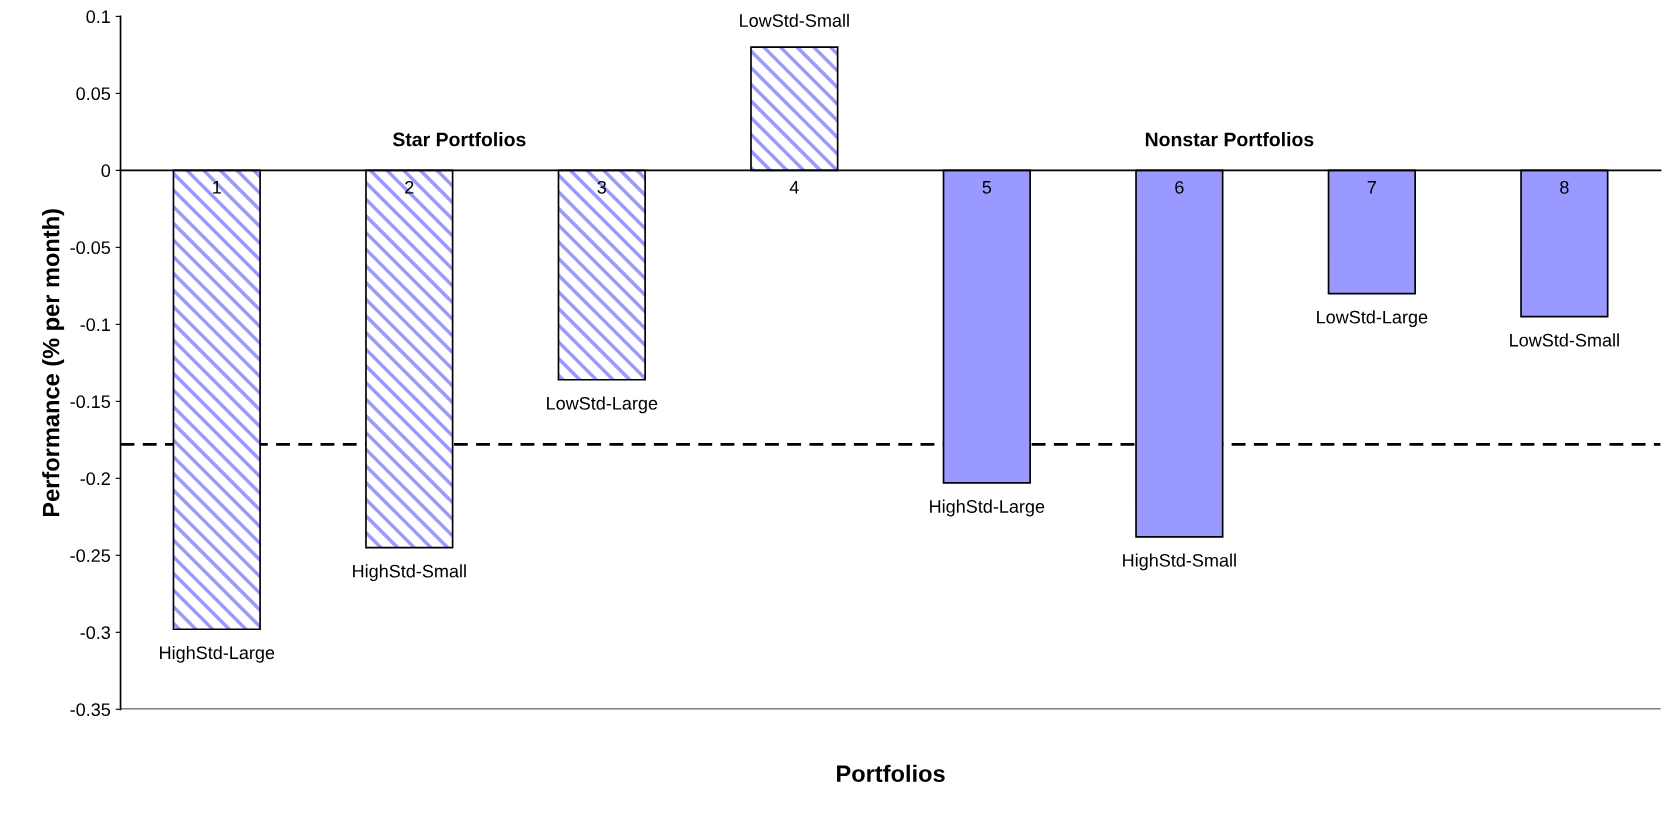  I want to click on x-tick-label: 5, so click(987, 187).